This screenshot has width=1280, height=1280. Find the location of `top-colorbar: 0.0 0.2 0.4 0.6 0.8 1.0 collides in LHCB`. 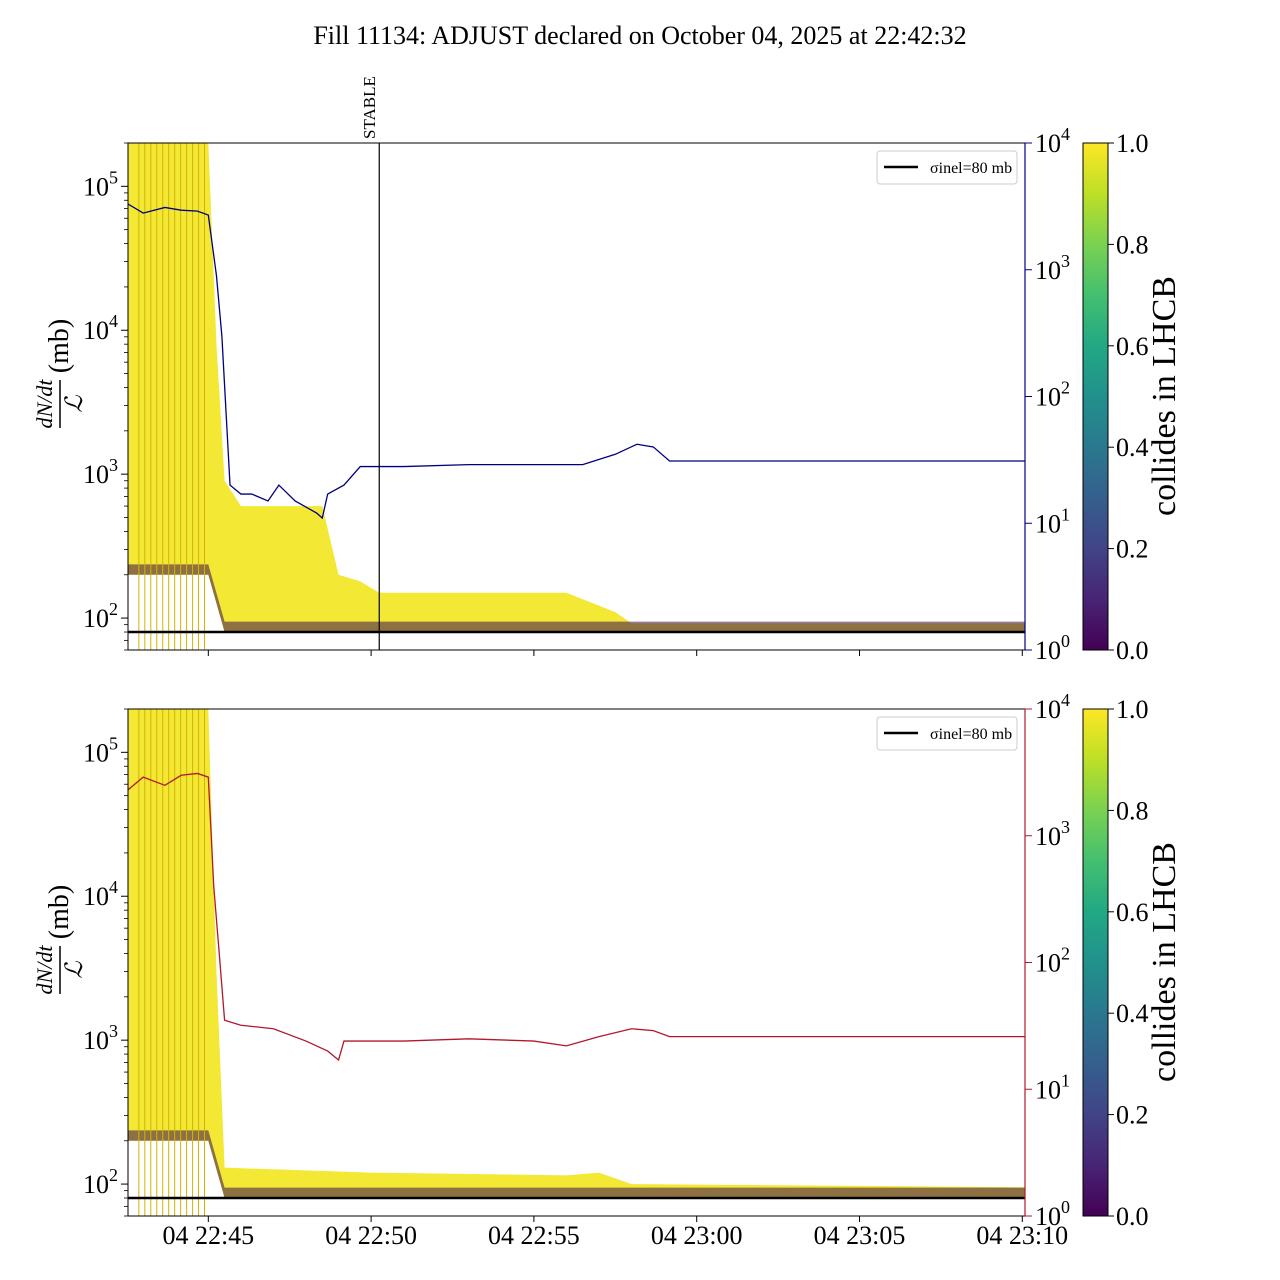

top-colorbar: 0.0 0.2 0.4 0.6 0.8 1.0 collides in LHCB is located at coordinates (1132, 397).